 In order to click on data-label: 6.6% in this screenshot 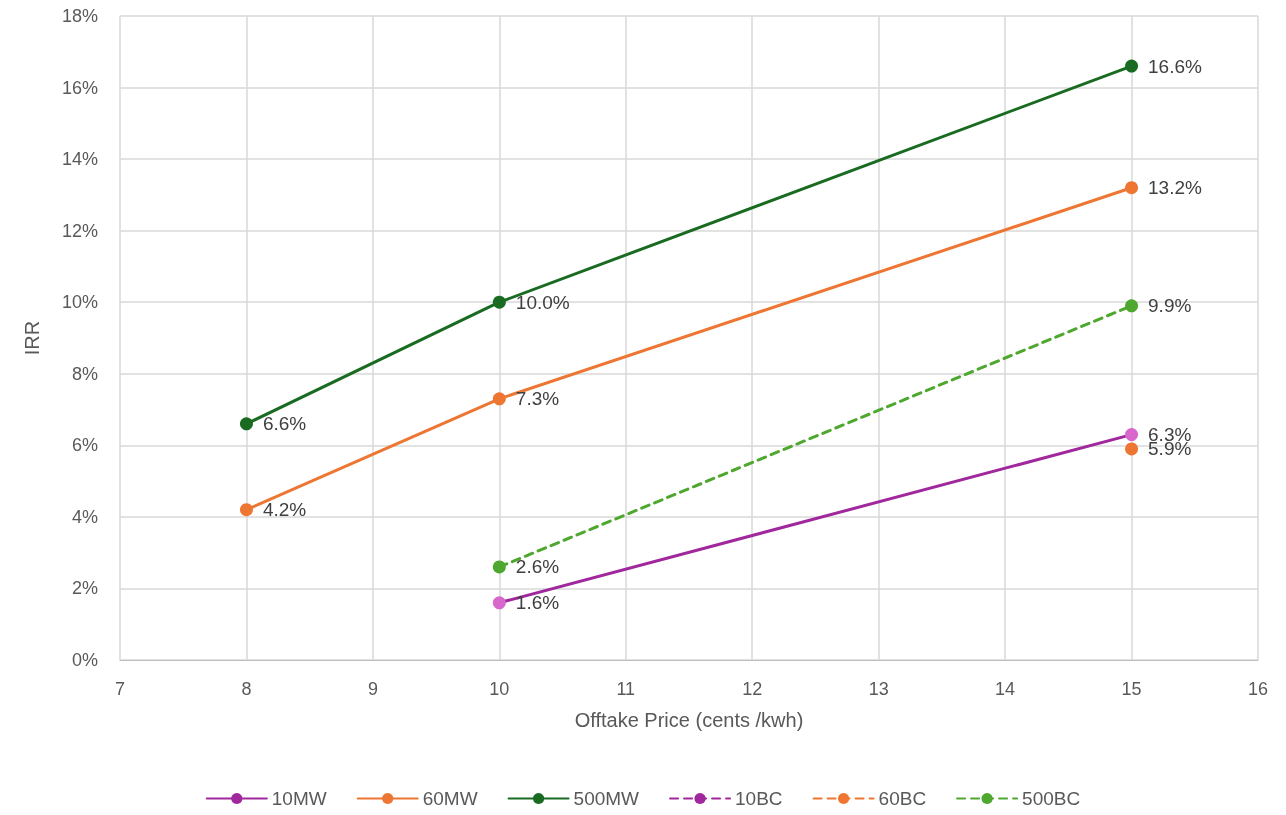, I will do `click(284, 424)`.